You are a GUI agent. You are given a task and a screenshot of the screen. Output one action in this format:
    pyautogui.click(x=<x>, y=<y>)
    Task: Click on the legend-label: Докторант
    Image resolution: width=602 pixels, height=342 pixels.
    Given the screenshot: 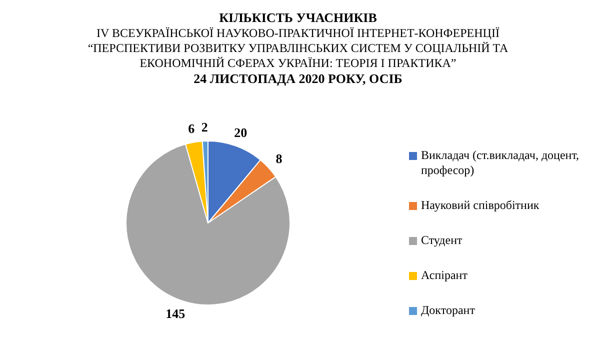 What is the action you would take?
    pyautogui.click(x=448, y=310)
    